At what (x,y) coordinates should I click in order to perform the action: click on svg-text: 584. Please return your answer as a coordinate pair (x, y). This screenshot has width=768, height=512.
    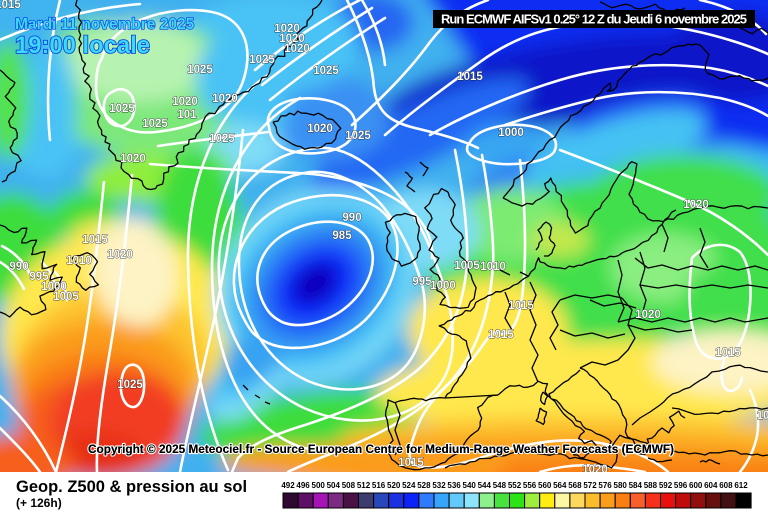
    Looking at the image, I should click on (636, 485).